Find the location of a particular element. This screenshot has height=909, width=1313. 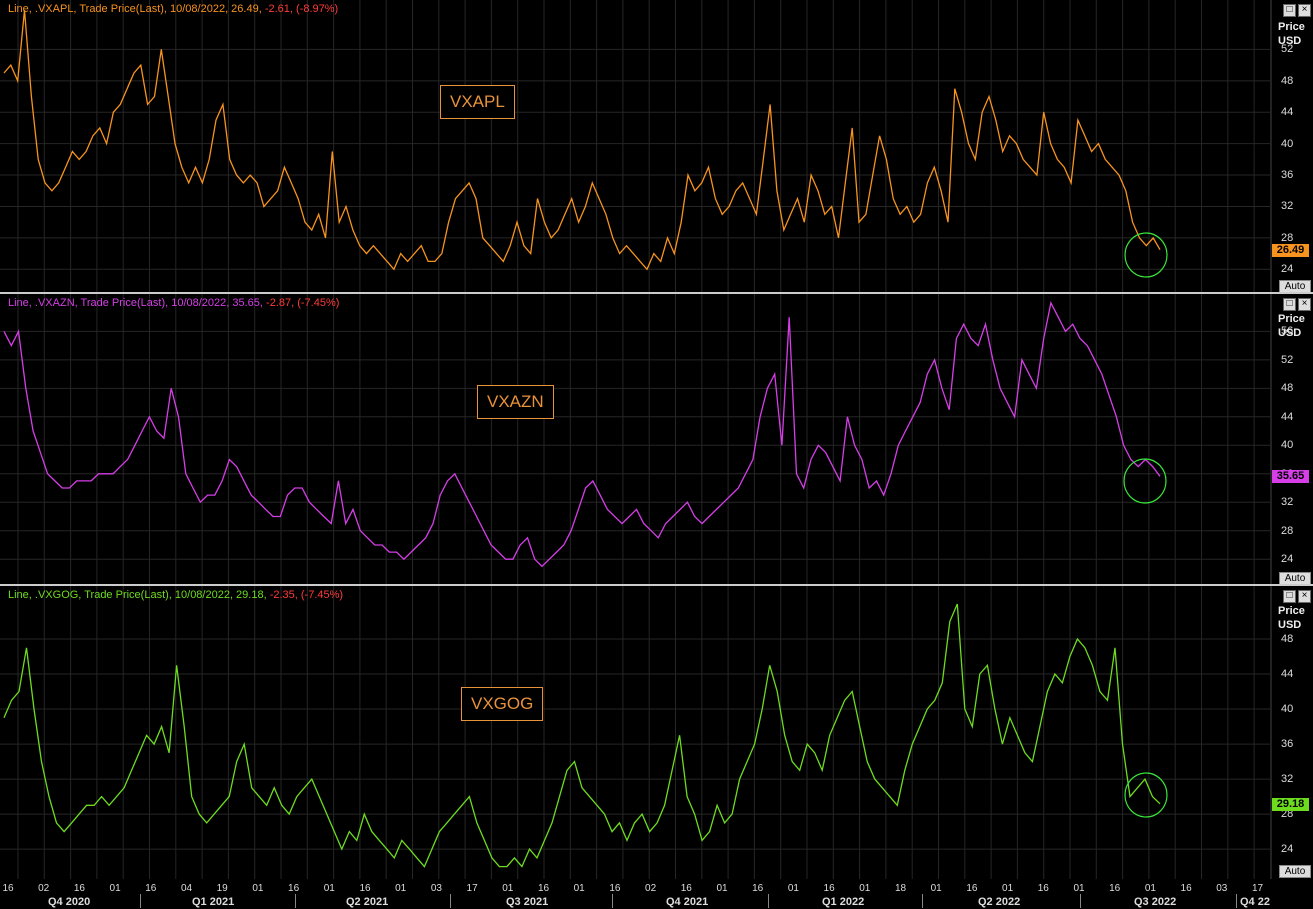

x-axis is located at coordinates (656, 894).